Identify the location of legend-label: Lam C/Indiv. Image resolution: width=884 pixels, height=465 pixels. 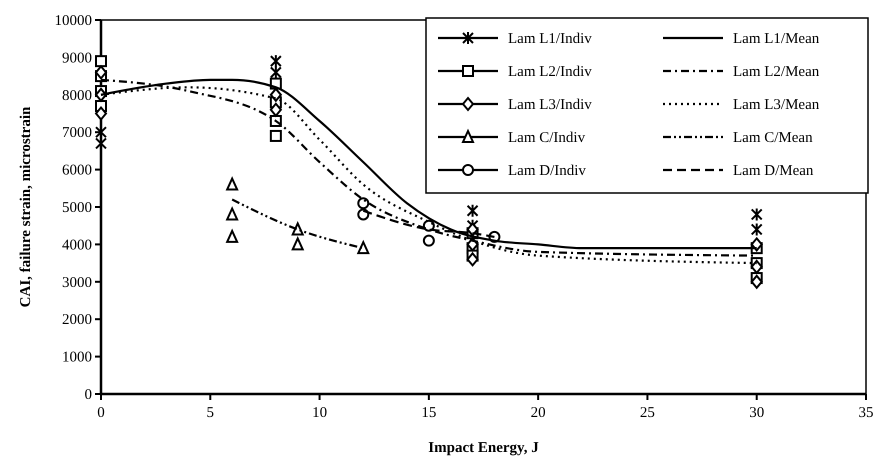
(547, 138).